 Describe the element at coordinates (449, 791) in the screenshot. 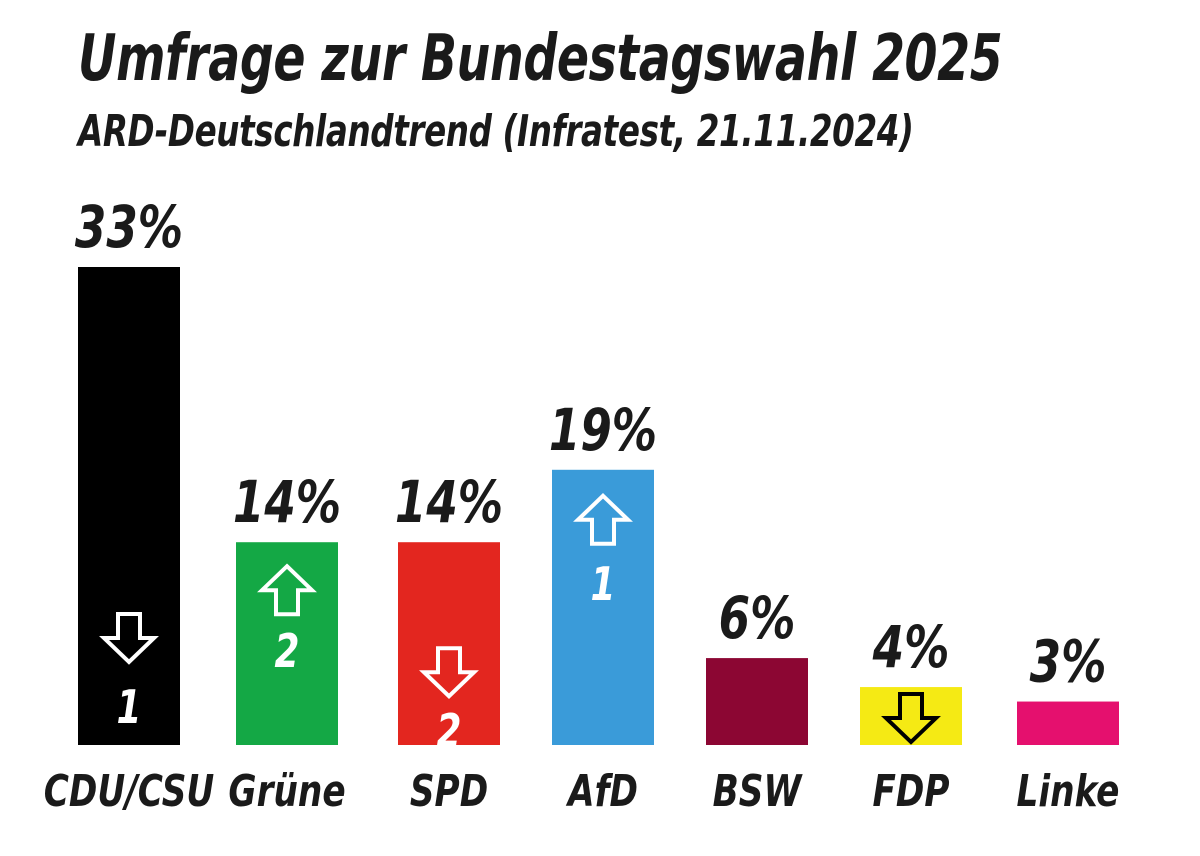

I see `category-label-spd: SPD` at that location.